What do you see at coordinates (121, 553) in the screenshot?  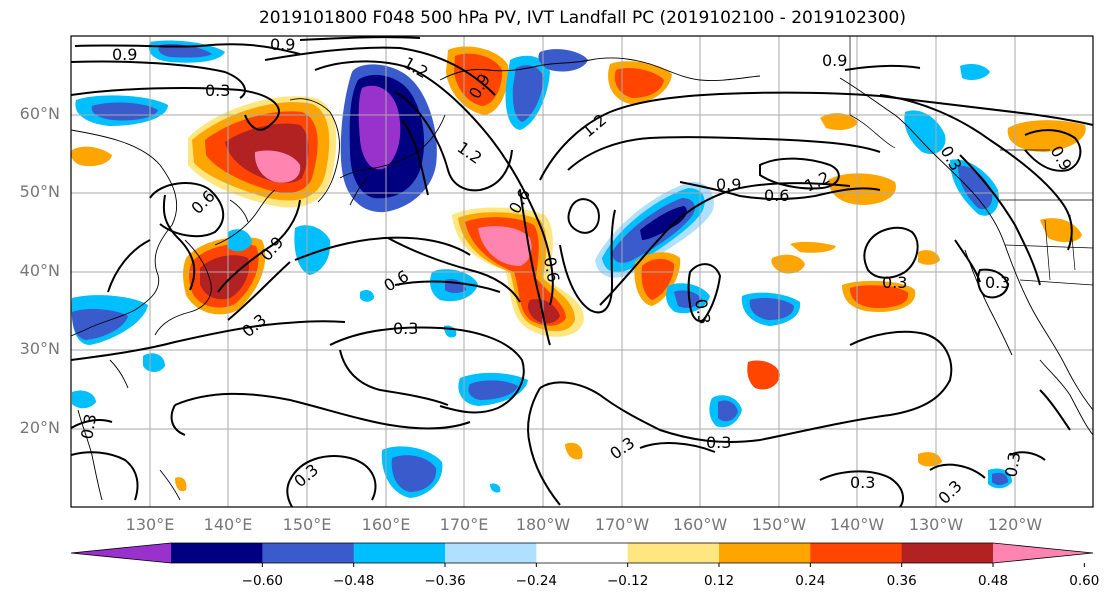 I see `colorbar-extend-min` at bounding box center [121, 553].